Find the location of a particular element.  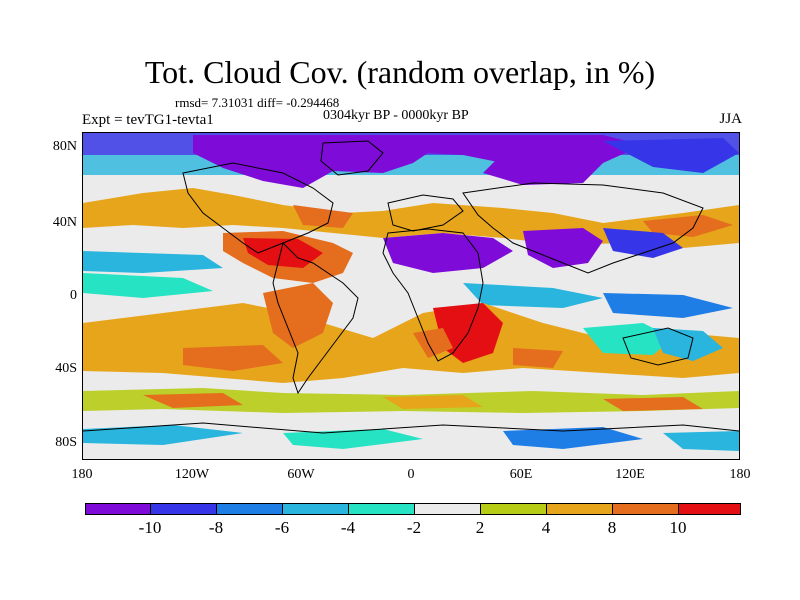

color-bar-label: 2 is located at coordinates (480, 527).